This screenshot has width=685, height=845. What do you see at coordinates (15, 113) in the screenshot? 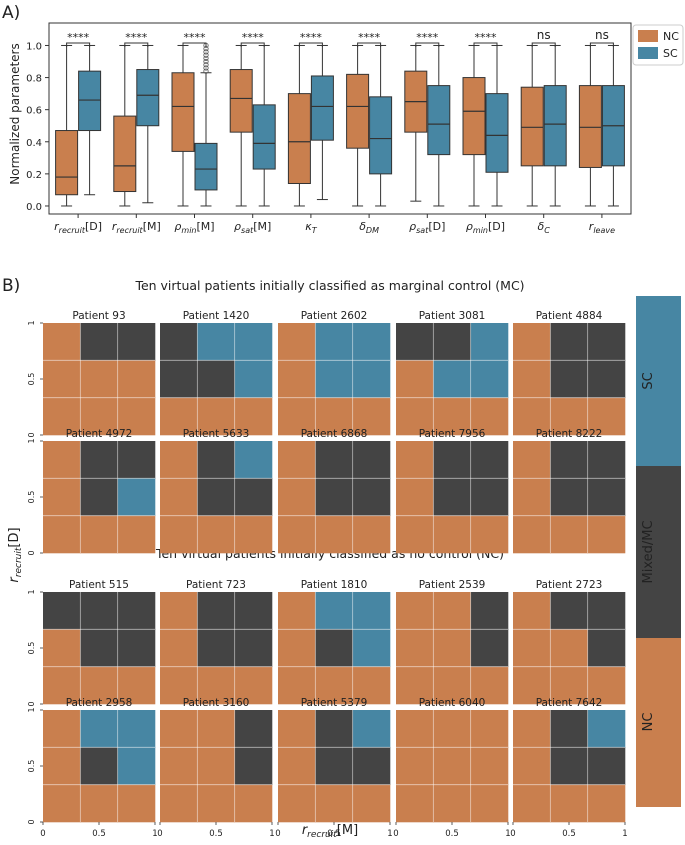
I see `panel-a-ylabel: Normalized parameters` at bounding box center [15, 113].